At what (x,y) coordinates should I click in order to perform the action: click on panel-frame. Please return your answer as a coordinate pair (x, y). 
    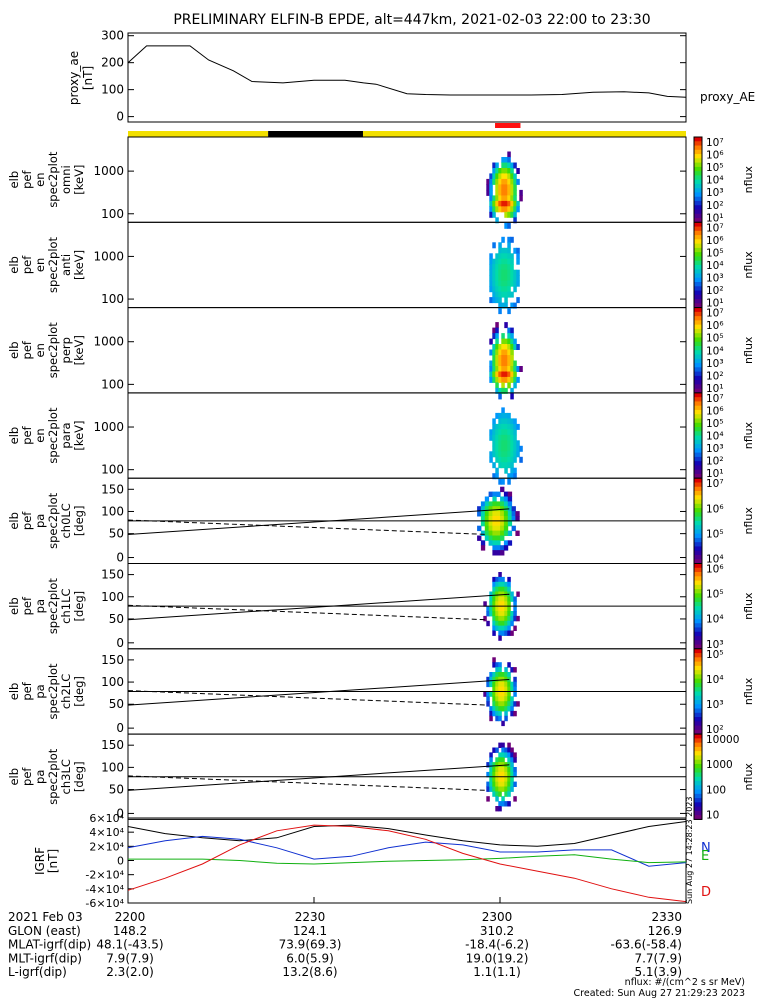
    Looking at the image, I should click on (407, 179).